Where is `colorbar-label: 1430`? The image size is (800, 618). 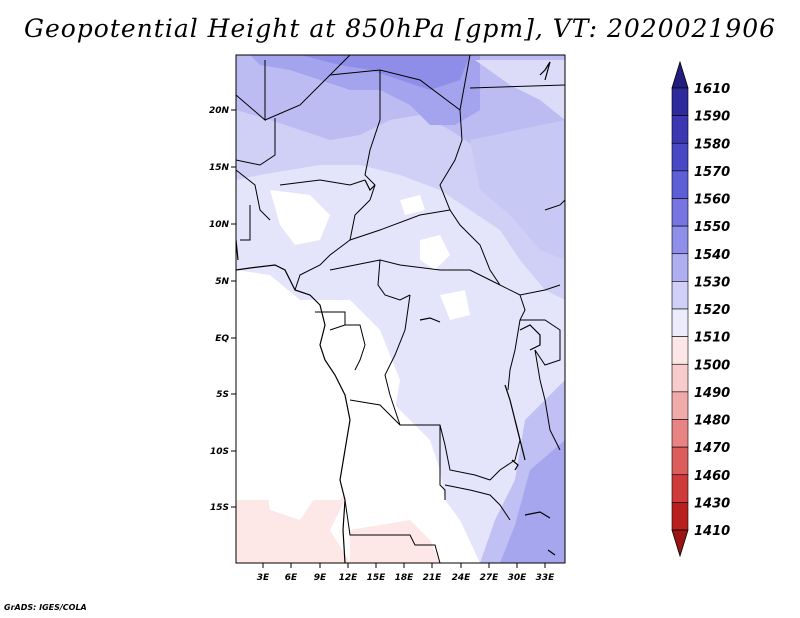
colorbar-label: 1430 is located at coordinates (712, 503).